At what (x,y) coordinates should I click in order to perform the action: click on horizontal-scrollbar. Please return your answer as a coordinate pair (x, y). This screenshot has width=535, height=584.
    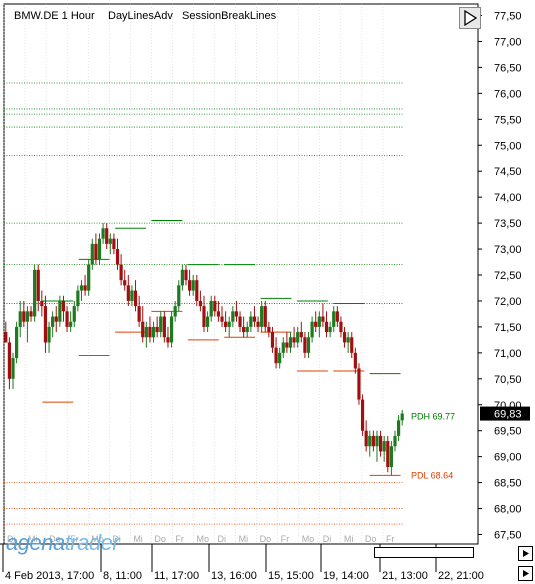
    Looking at the image, I should click on (424, 552).